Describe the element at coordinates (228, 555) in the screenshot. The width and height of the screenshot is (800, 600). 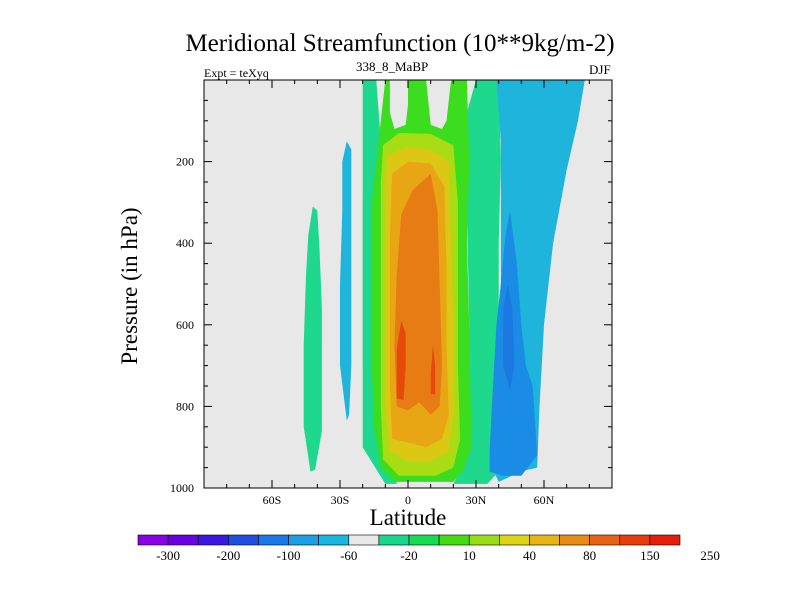
I see `colorbar-label: -200` at that location.